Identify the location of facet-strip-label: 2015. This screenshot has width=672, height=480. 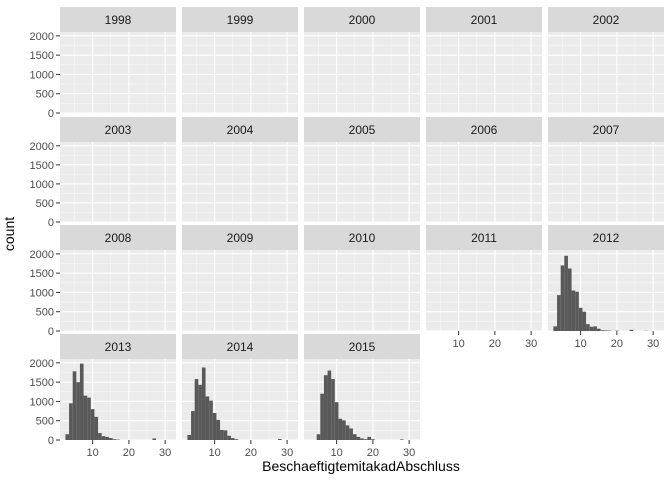
(362, 347).